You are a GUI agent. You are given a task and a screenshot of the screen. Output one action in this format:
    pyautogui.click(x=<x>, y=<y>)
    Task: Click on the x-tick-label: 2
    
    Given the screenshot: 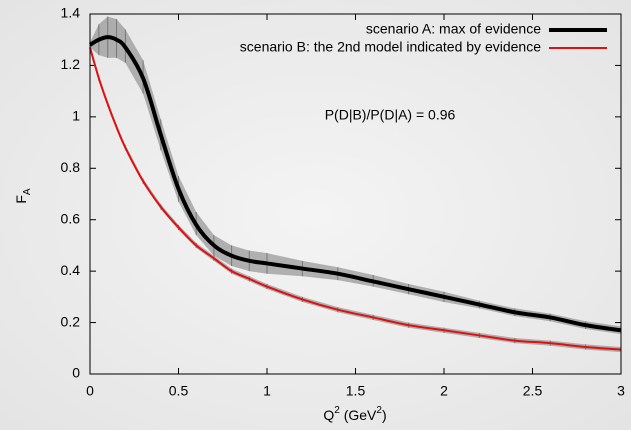 What is the action you would take?
    pyautogui.click(x=444, y=391)
    